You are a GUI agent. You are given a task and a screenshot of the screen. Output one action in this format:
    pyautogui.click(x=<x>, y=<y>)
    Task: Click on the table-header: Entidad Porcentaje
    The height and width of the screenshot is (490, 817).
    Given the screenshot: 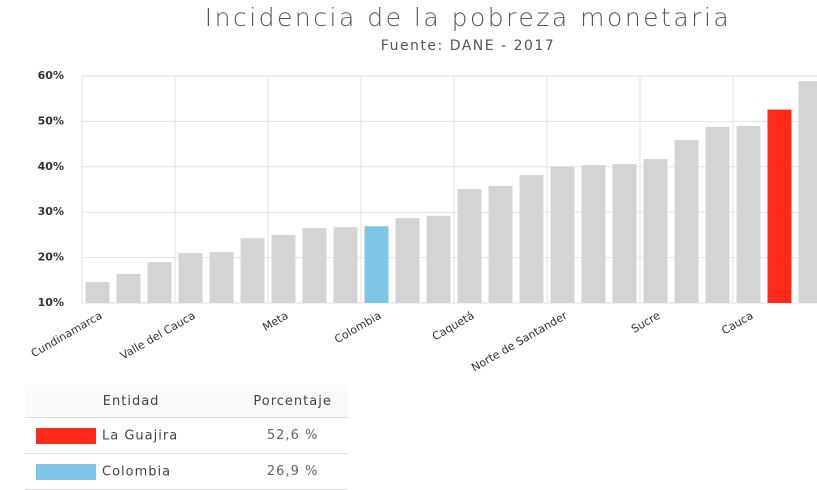 What is the action you would take?
    pyautogui.click(x=186, y=401)
    